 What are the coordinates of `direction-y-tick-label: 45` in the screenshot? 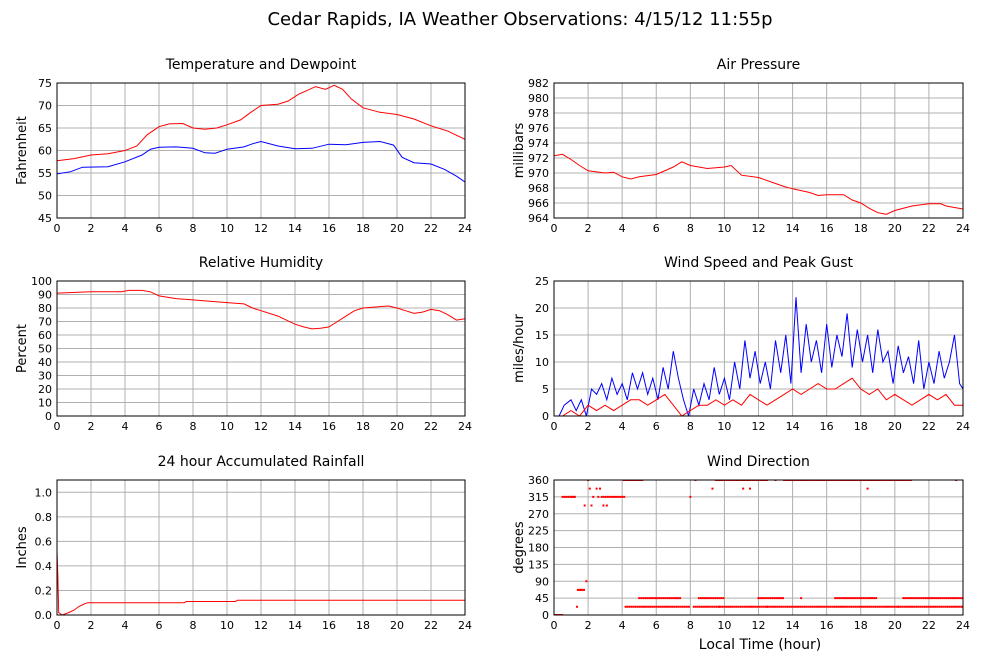 It's located at (542, 598).